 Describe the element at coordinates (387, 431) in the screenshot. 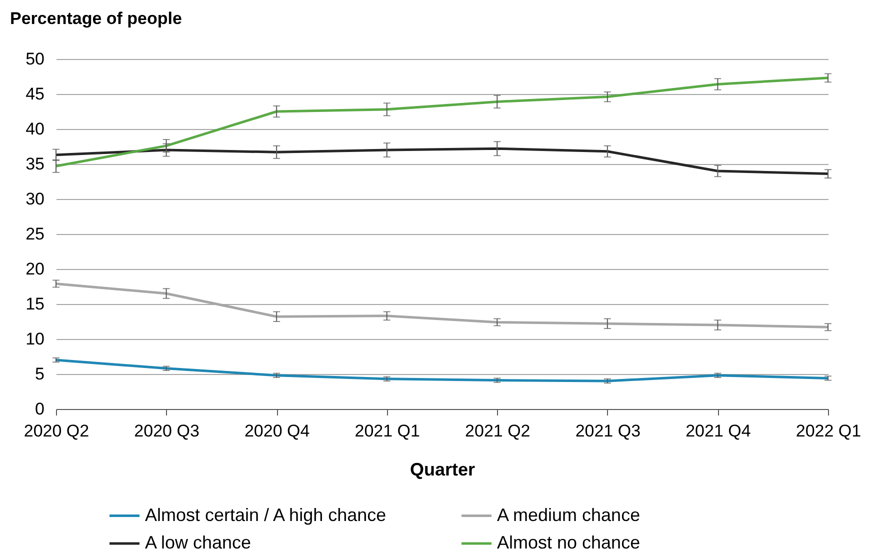

I see `x-tick-label: 2021 Q1` at that location.